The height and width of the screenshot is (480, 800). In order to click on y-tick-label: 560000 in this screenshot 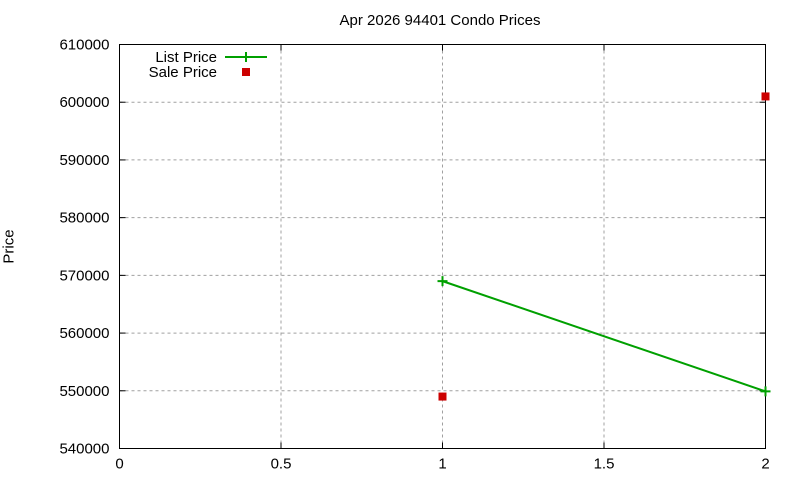, I will do `click(84, 333)`.